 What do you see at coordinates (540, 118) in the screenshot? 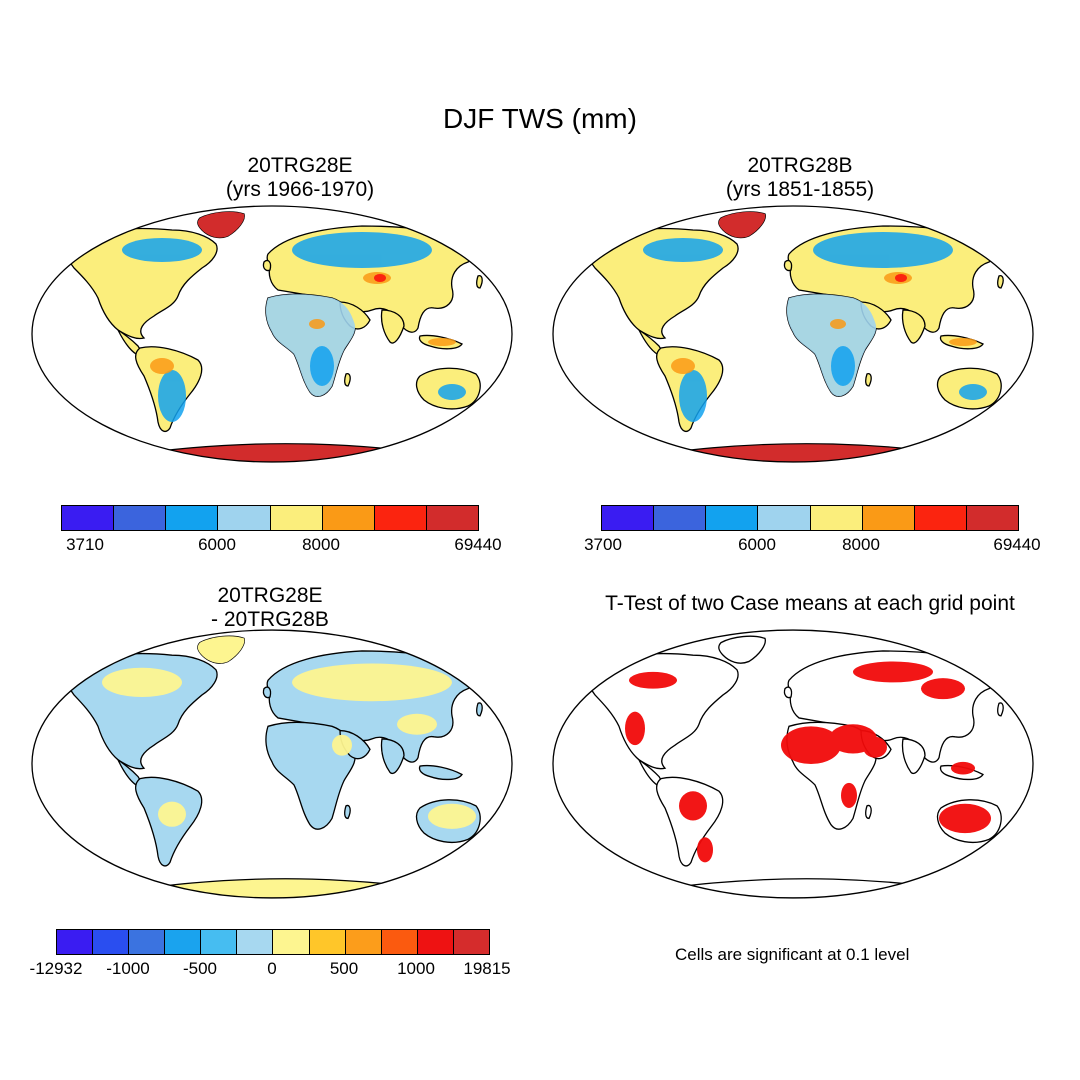
I see `figure-title: DJF TWS (mm)` at bounding box center [540, 118].